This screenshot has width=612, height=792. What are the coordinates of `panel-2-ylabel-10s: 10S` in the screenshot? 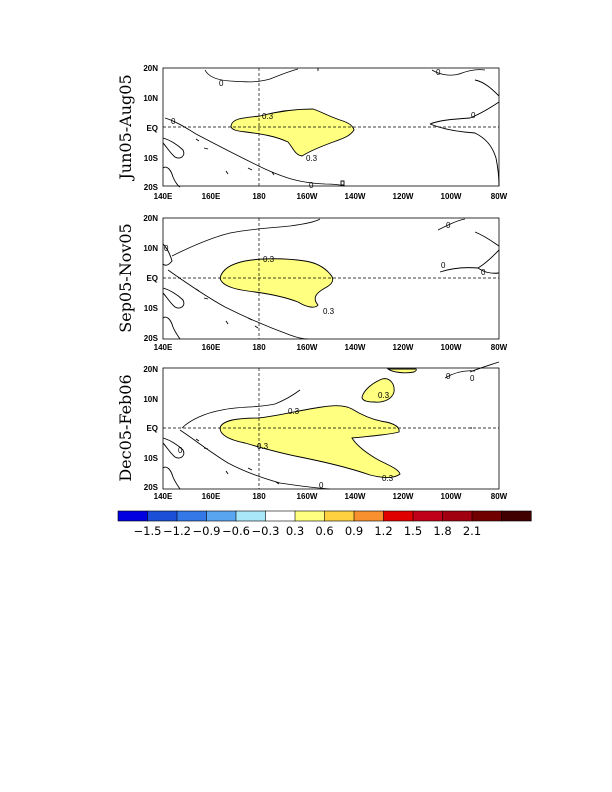 It's located at (151, 308).